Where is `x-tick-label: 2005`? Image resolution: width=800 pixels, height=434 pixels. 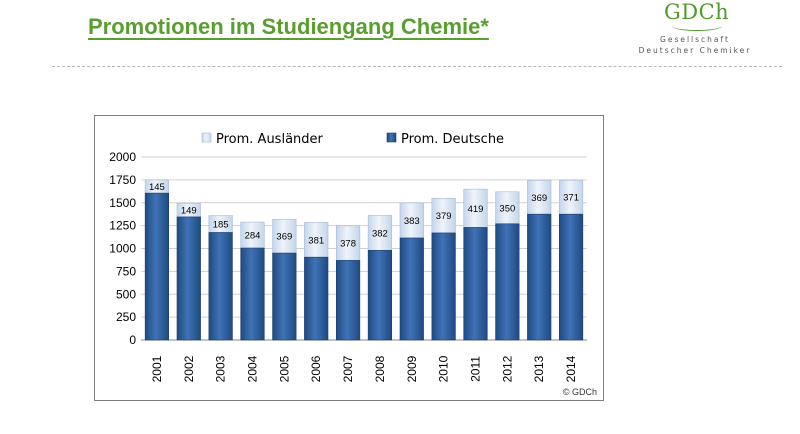 x-tick-label: 2005 is located at coordinates (284, 368).